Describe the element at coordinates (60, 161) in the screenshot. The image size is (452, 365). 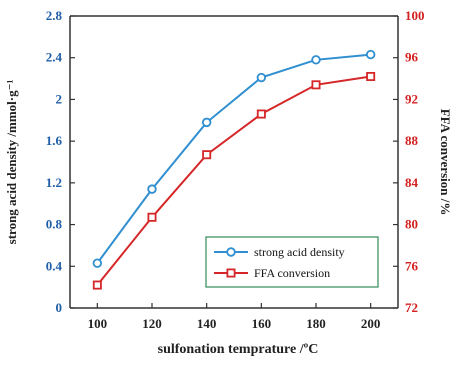
I see `left-axis-ticks: 0 0.4 0.8 1.2 1.6 2 2.4 2.8` at that location.